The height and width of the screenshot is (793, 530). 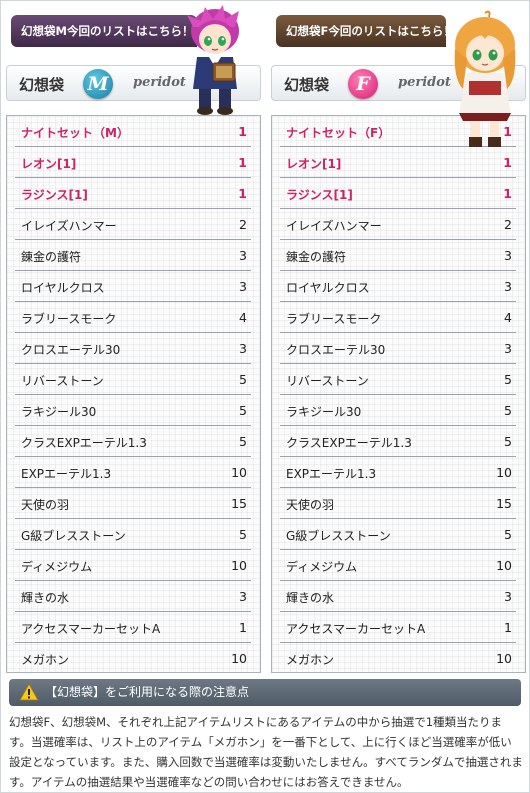 I want to click on warning-icon, so click(x=29, y=692).